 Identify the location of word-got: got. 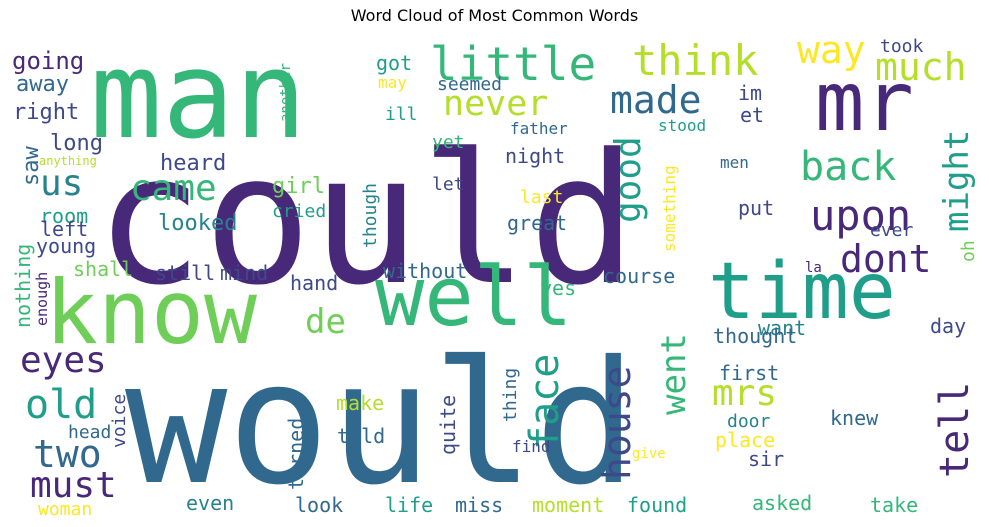
(394, 63).